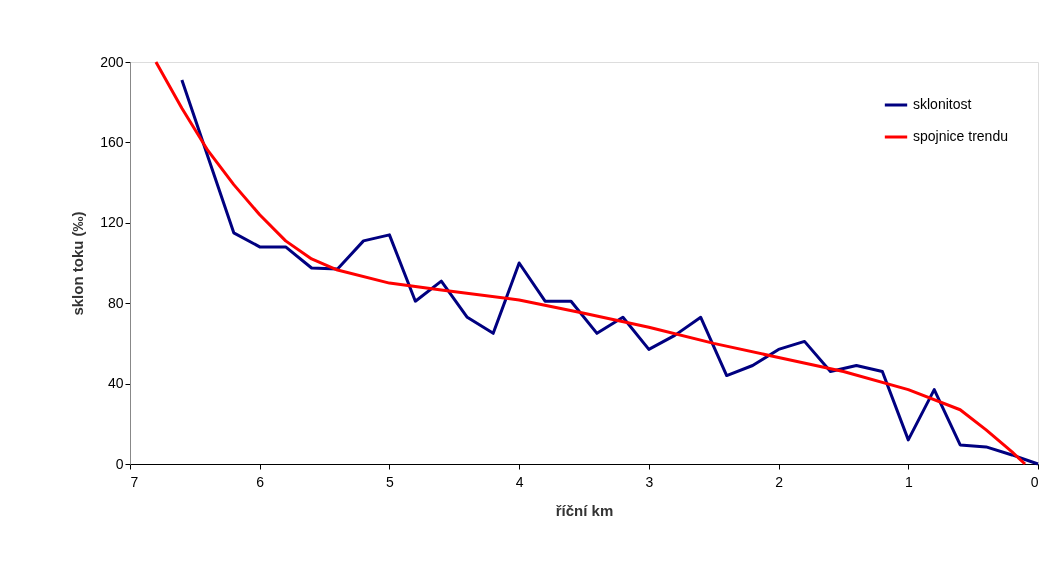 This screenshot has width=1052, height=576. I want to click on y-tick-label: 0, so click(119, 463).